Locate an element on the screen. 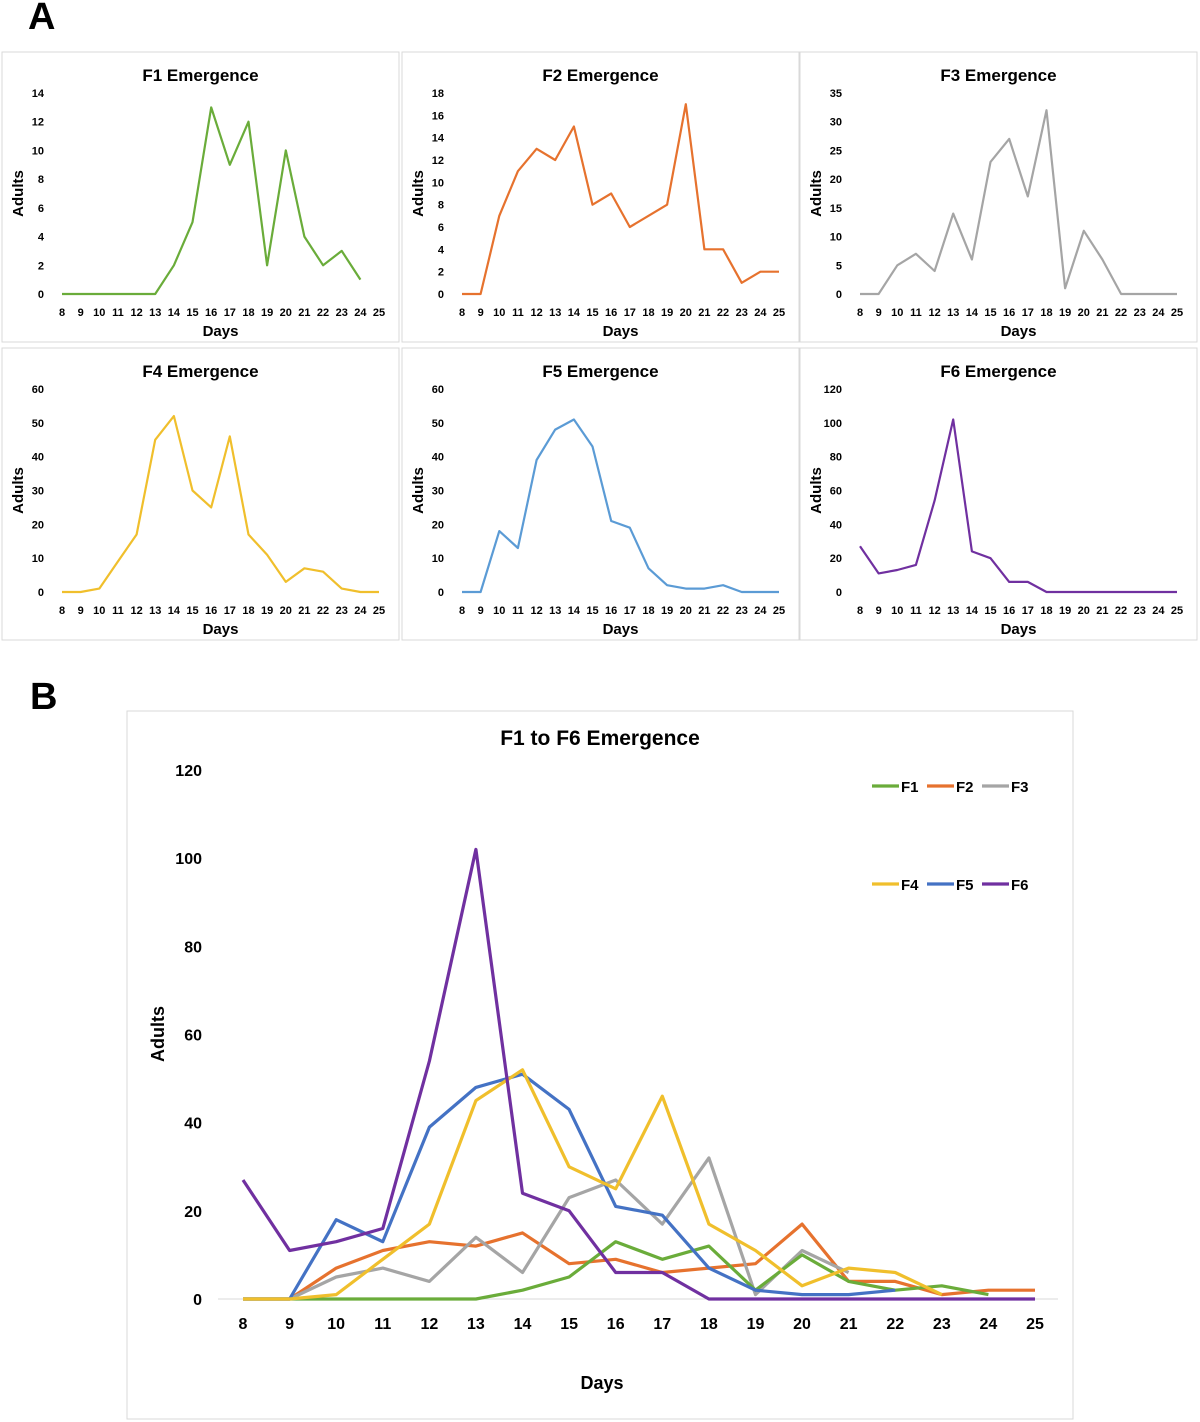 This screenshot has height=1422, width=1200. legend-item-f1: F1 is located at coordinates (895, 787).